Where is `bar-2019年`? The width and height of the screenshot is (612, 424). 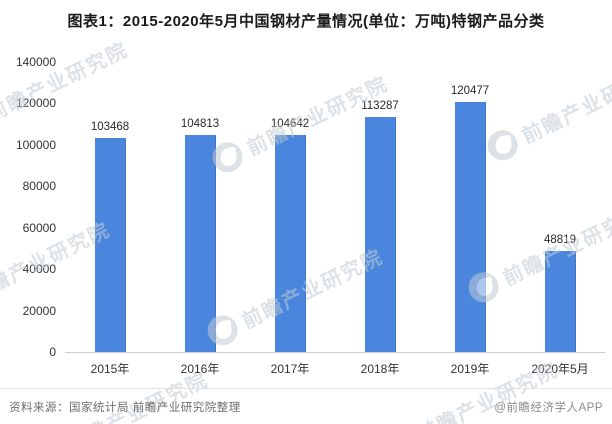
bar-2019年 is located at coordinates (470, 227).